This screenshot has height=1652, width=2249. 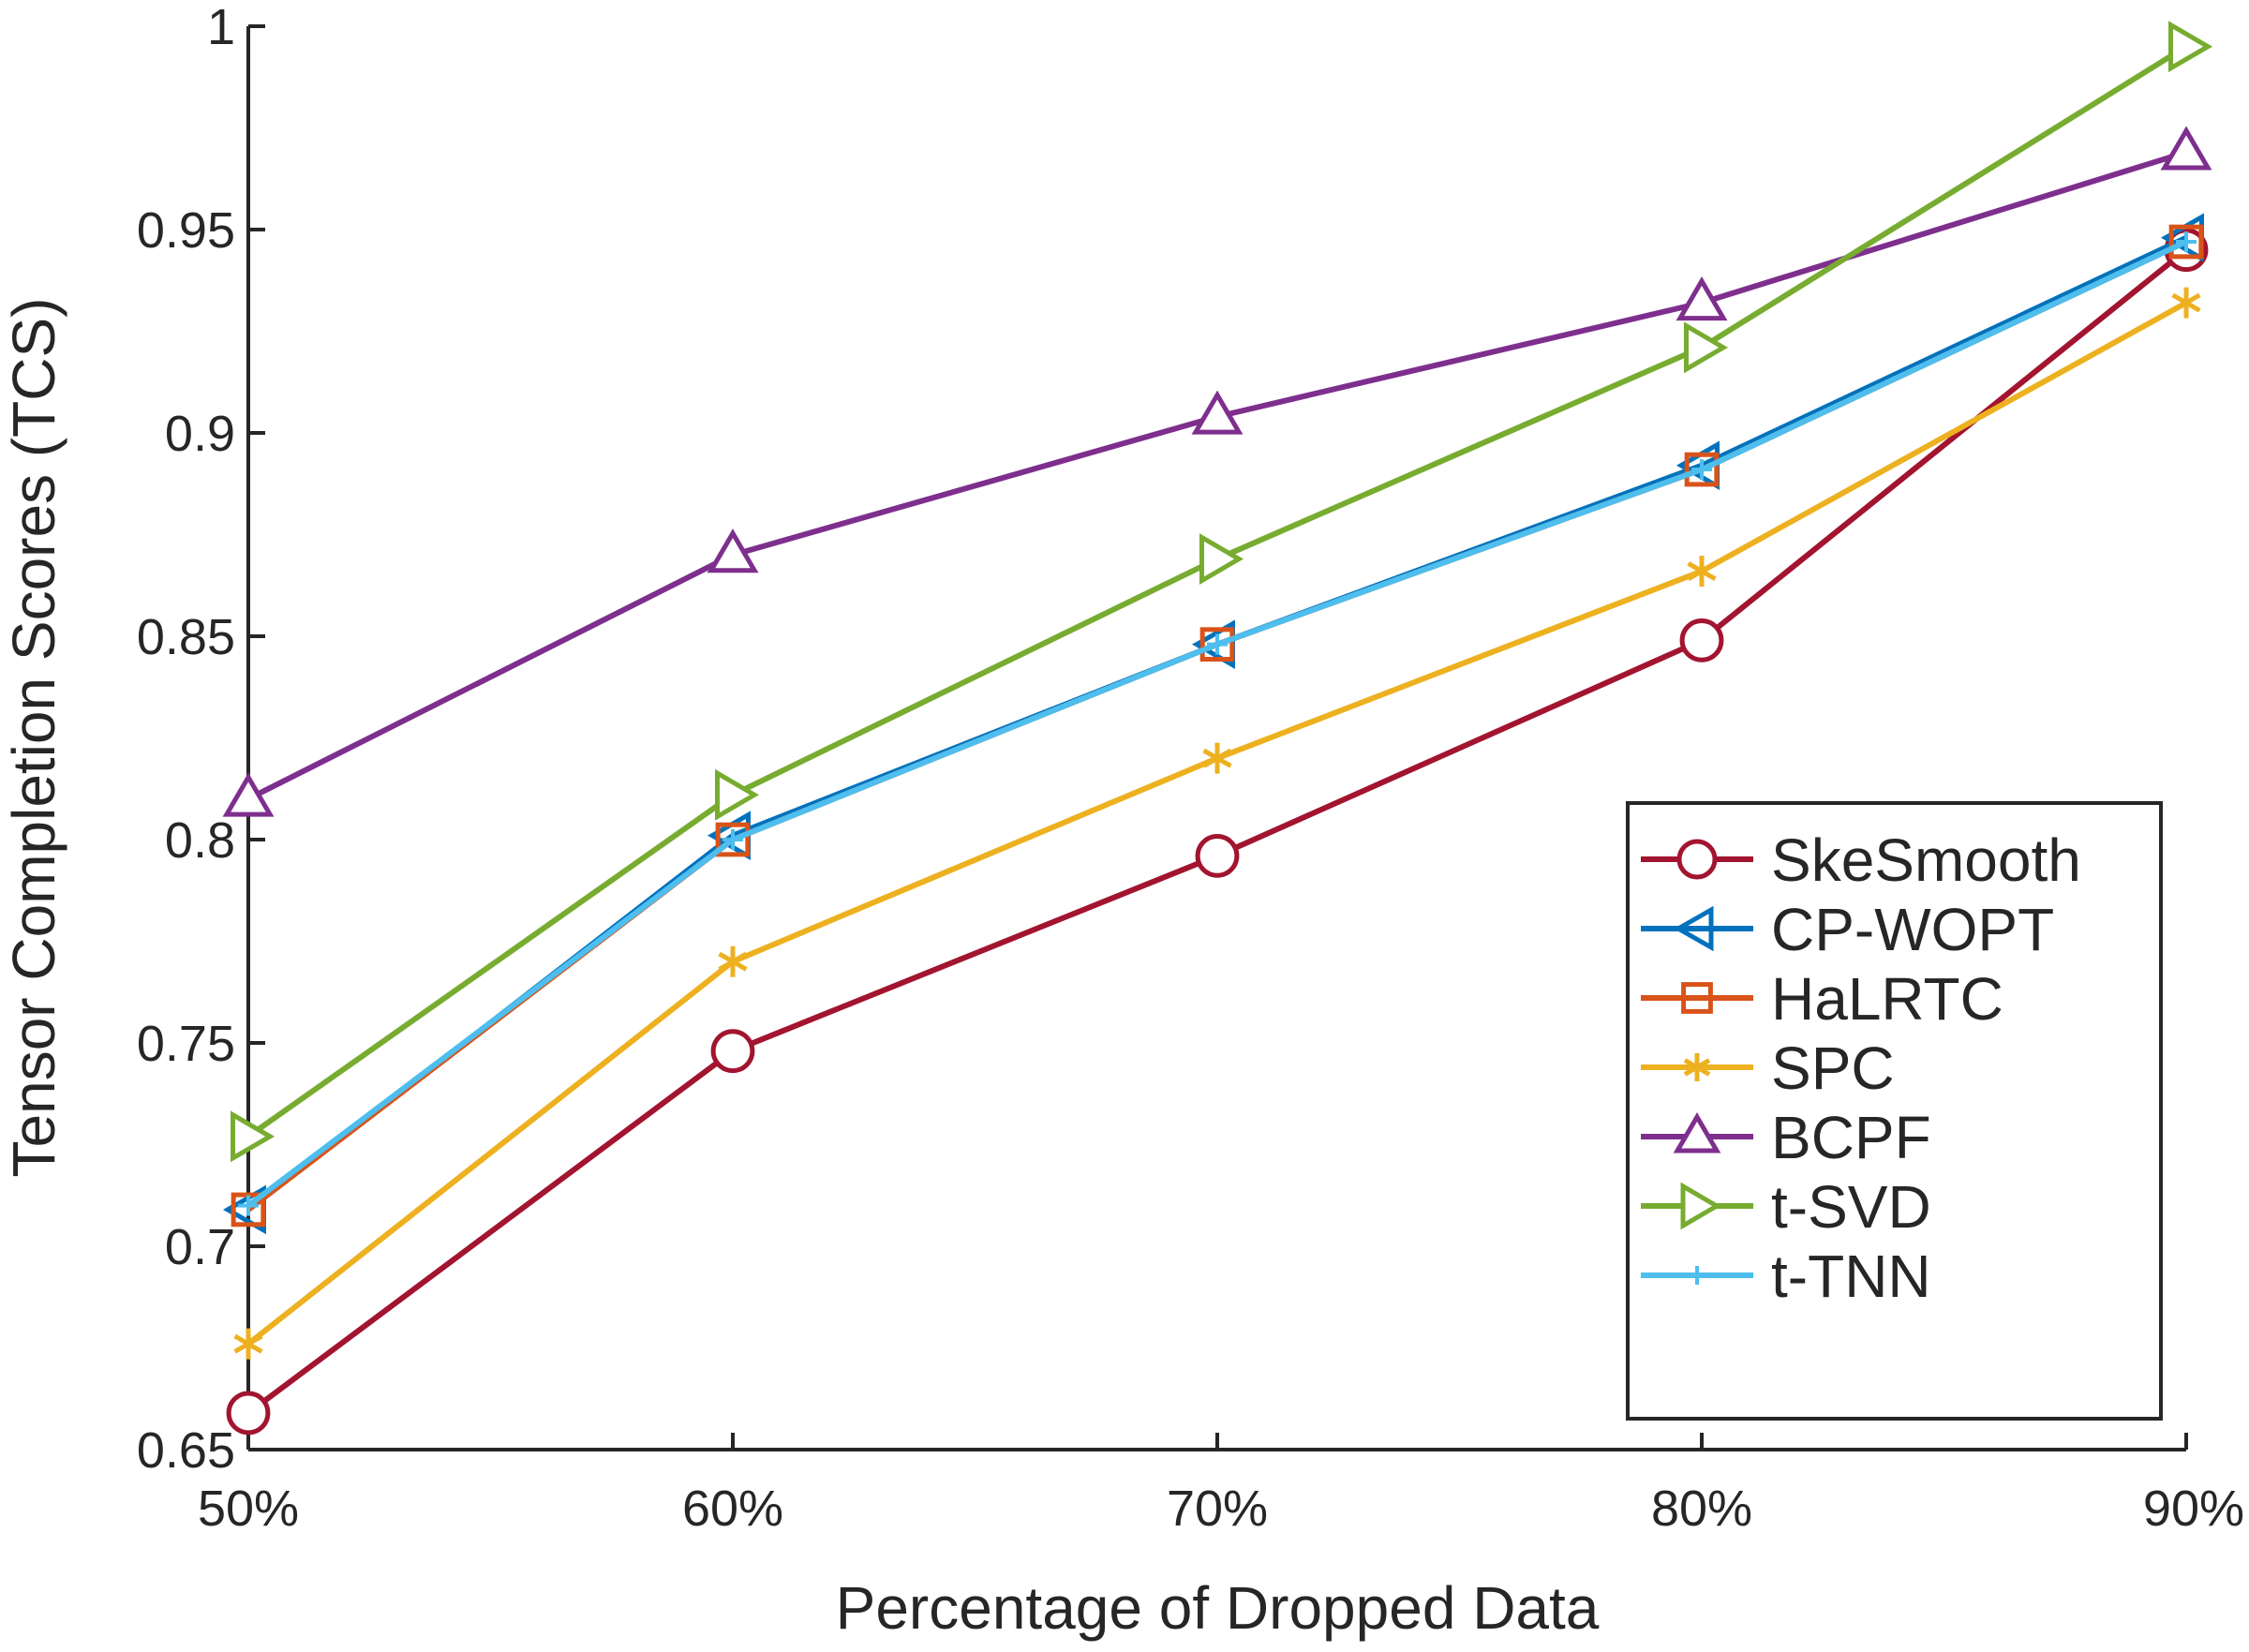 I want to click on legend-item: BCPF, so click(x=1786, y=1137).